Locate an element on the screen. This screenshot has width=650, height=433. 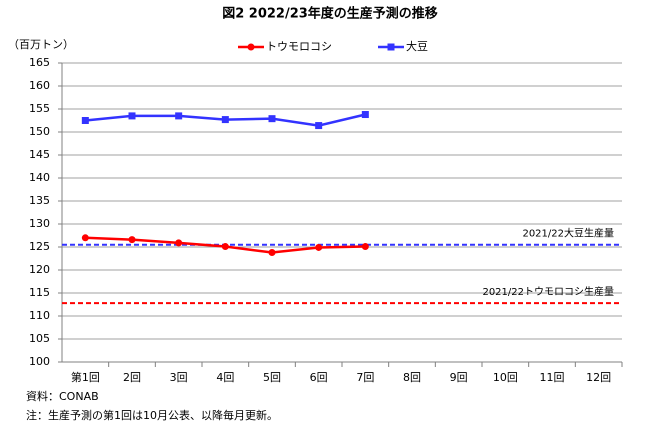
x-tick-label: 8回 is located at coordinates (412, 377).